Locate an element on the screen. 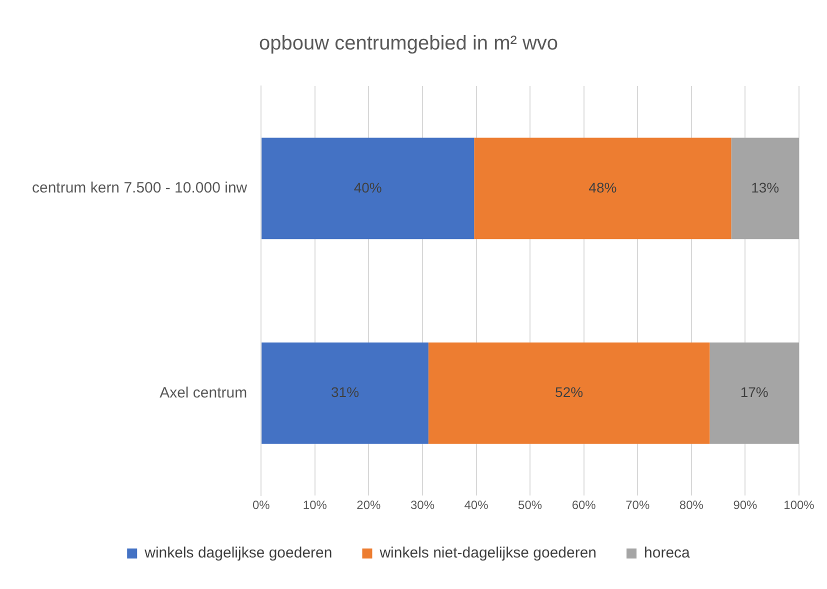 The image size is (827, 589). legend-label: winkels niet-dagelijkse goederen is located at coordinates (487, 553).